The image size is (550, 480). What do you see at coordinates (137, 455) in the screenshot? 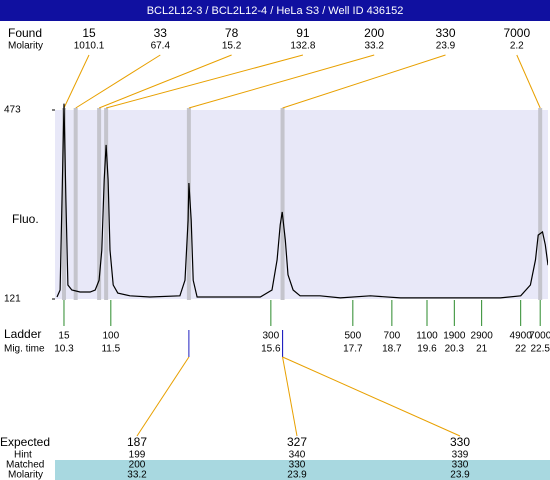
I see `hint-size: 199` at bounding box center [137, 455].